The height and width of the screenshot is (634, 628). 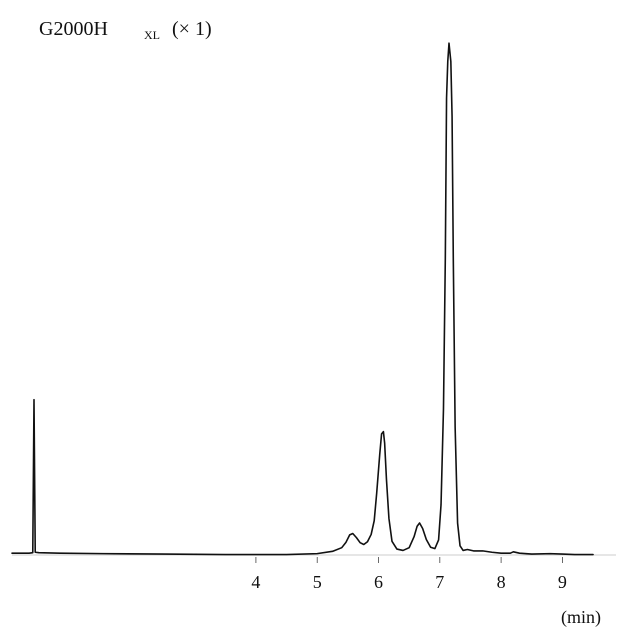 What do you see at coordinates (408, 582) in the screenshot?
I see `x-tick-labels: 4 5 6 7 8 9` at bounding box center [408, 582].